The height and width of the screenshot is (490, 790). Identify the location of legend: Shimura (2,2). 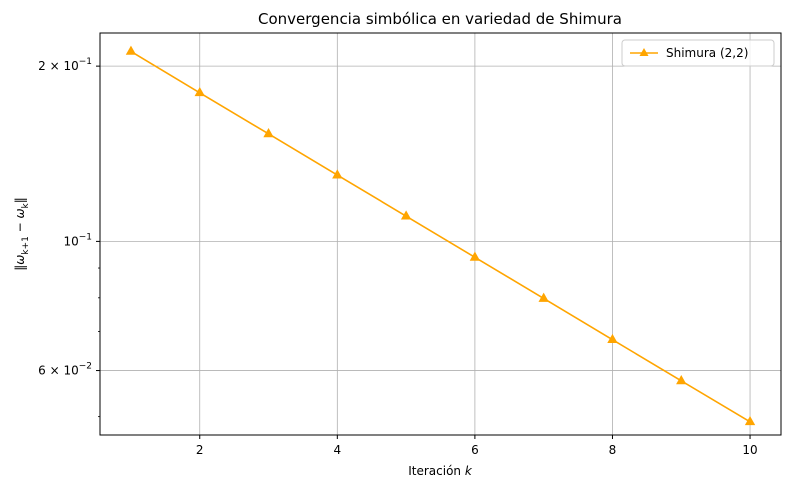
(698, 53).